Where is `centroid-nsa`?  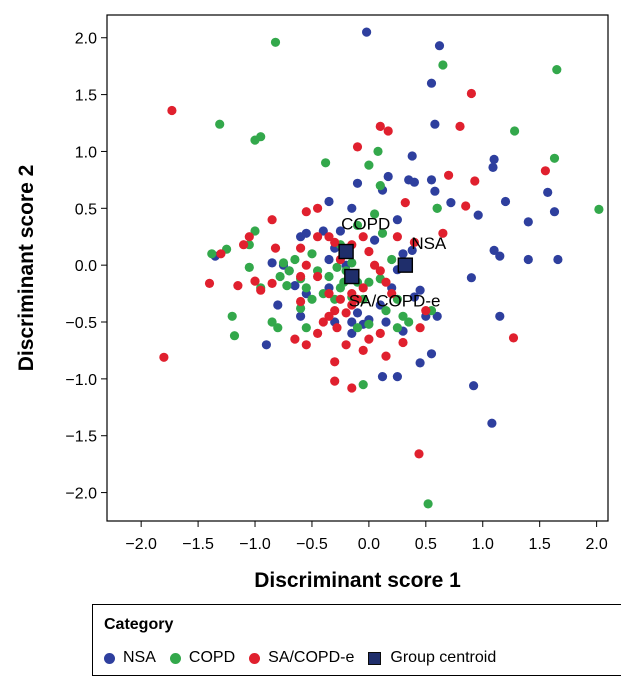
centroid-nsa is located at coordinates (405, 265).